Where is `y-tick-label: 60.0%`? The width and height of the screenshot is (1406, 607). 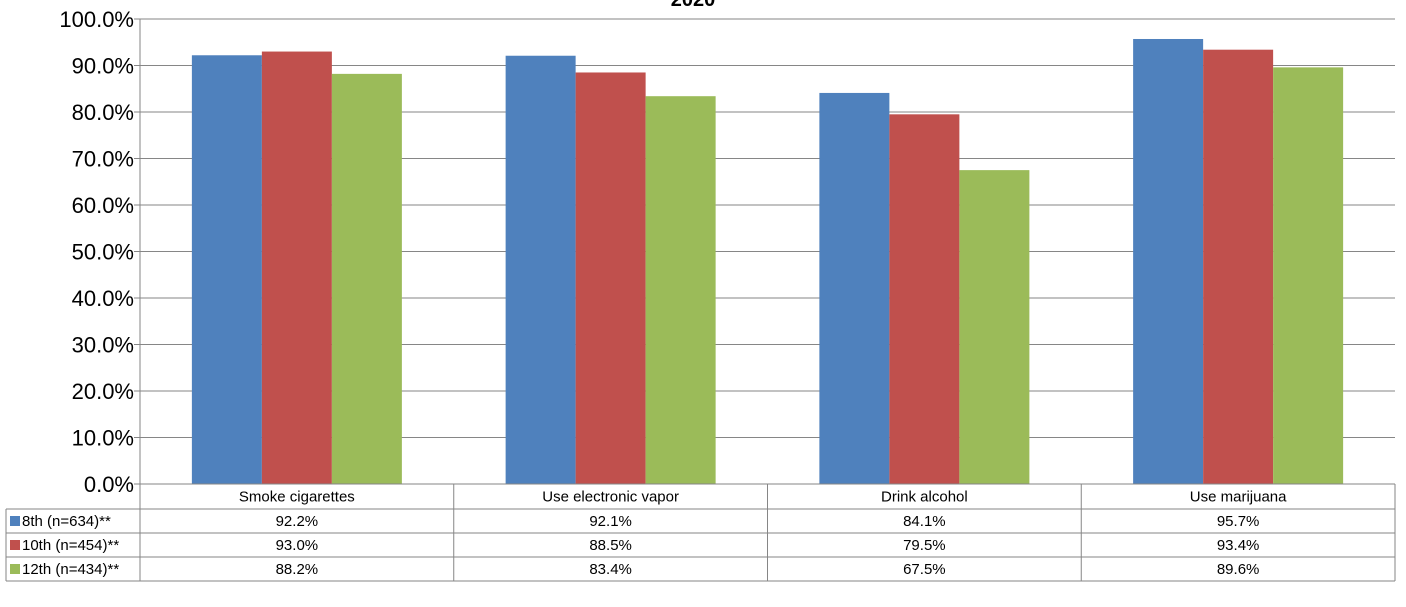
y-tick-label: 60.0% is located at coordinates (103, 205).